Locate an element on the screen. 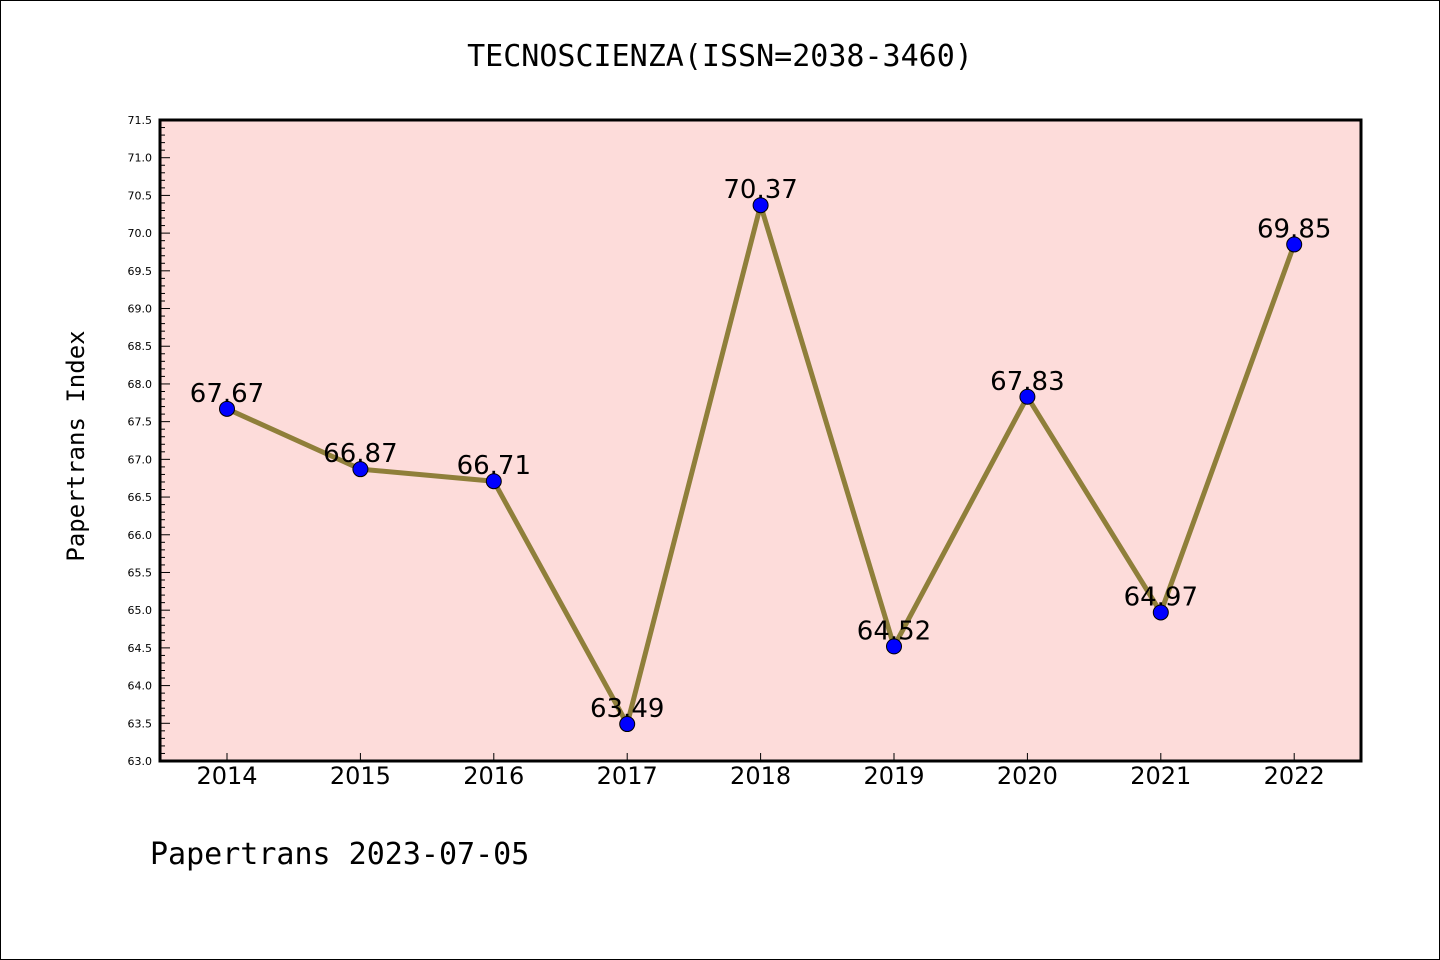  y-tick-label: 64.0 is located at coordinates (140, 686).